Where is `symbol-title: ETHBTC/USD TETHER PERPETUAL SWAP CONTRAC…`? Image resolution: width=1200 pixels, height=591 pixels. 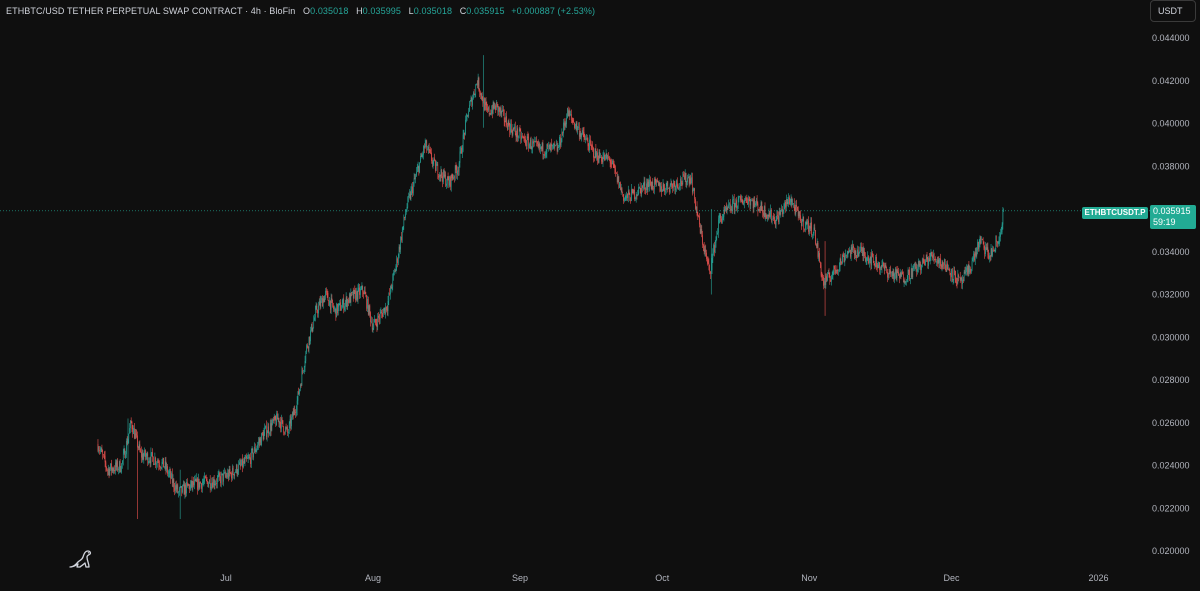 symbol-title: ETHBTC/USD TETHER PERPETUAL SWAP CONTRAC… is located at coordinates (151, 11).